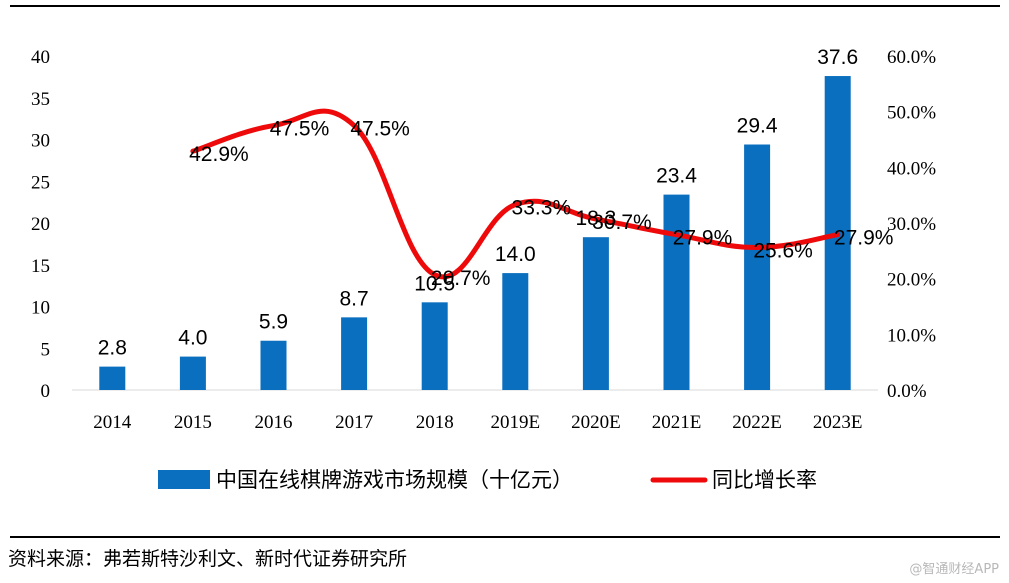 The height and width of the screenshot is (583, 1009). Describe the element at coordinates (353, 298) in the screenshot. I see `bar-value-label: 8.7` at that location.